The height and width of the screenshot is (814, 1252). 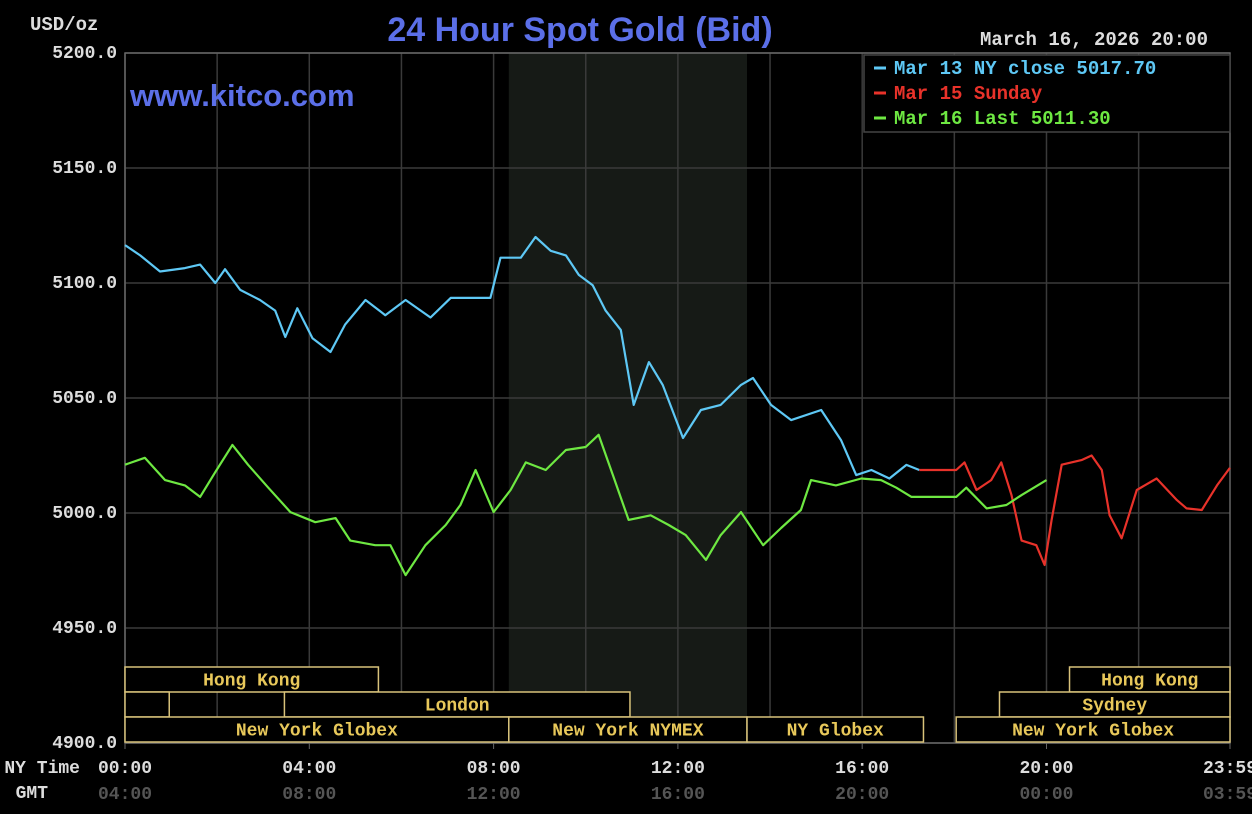 I want to click on y-tick-label: 5000.0, so click(x=84, y=514).